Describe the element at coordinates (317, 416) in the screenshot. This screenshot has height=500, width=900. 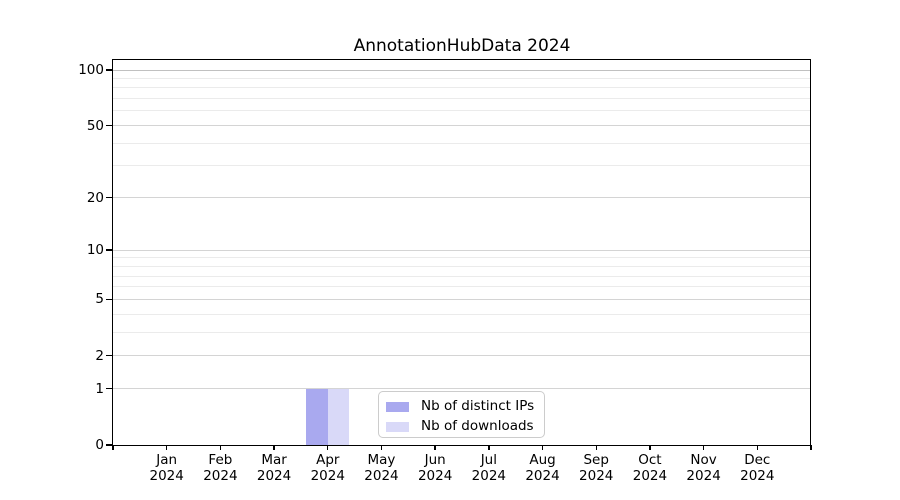
I see `bar-distinct-ips` at that location.